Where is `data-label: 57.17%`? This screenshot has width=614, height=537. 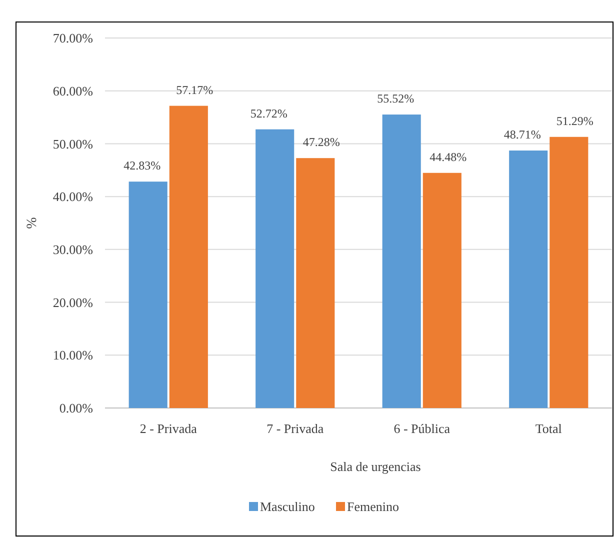
data-label: 57.17% is located at coordinates (195, 89).